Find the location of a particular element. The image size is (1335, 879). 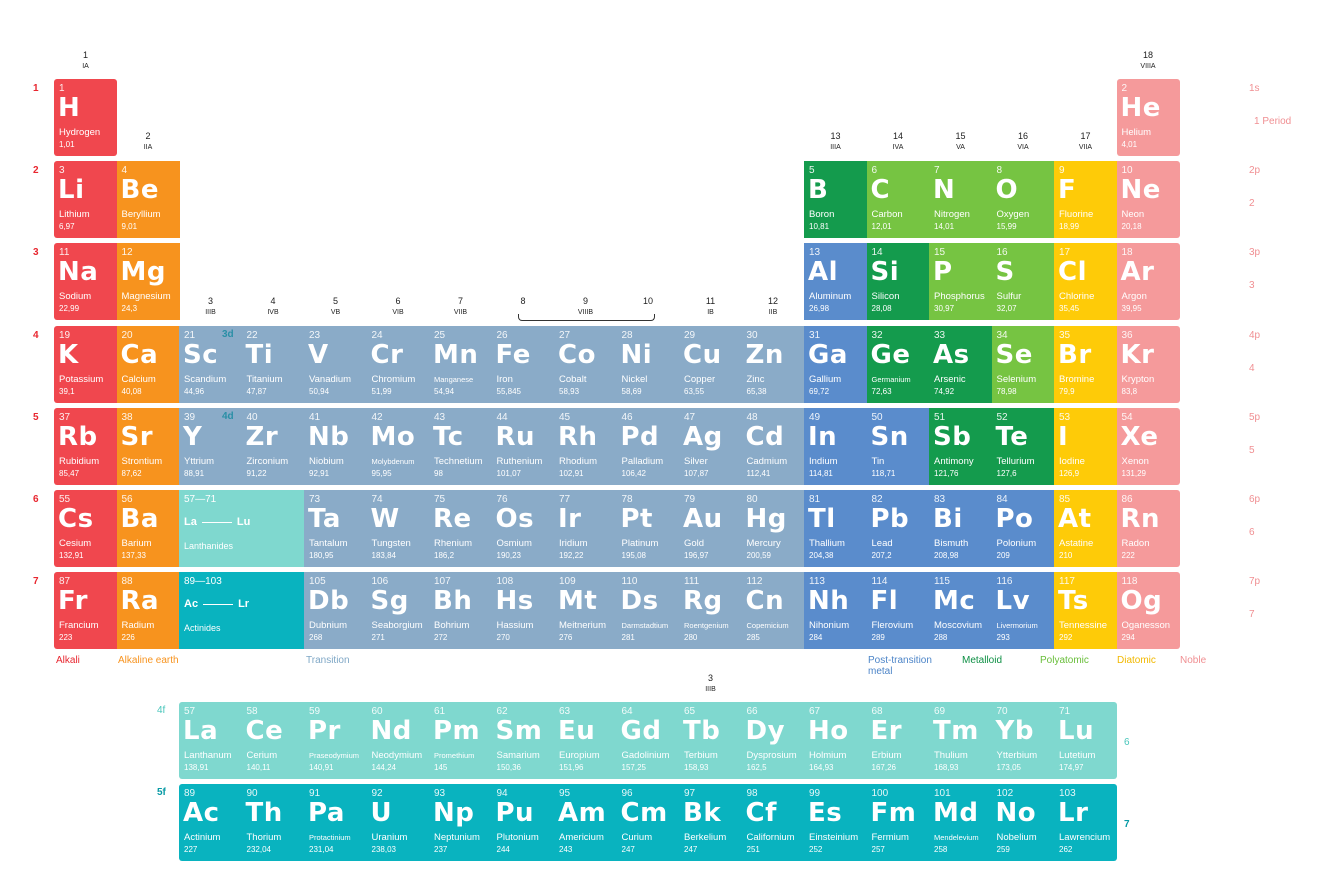

element-rg: 111 Rg Roentgenium 280 is located at coordinates (710, 610).